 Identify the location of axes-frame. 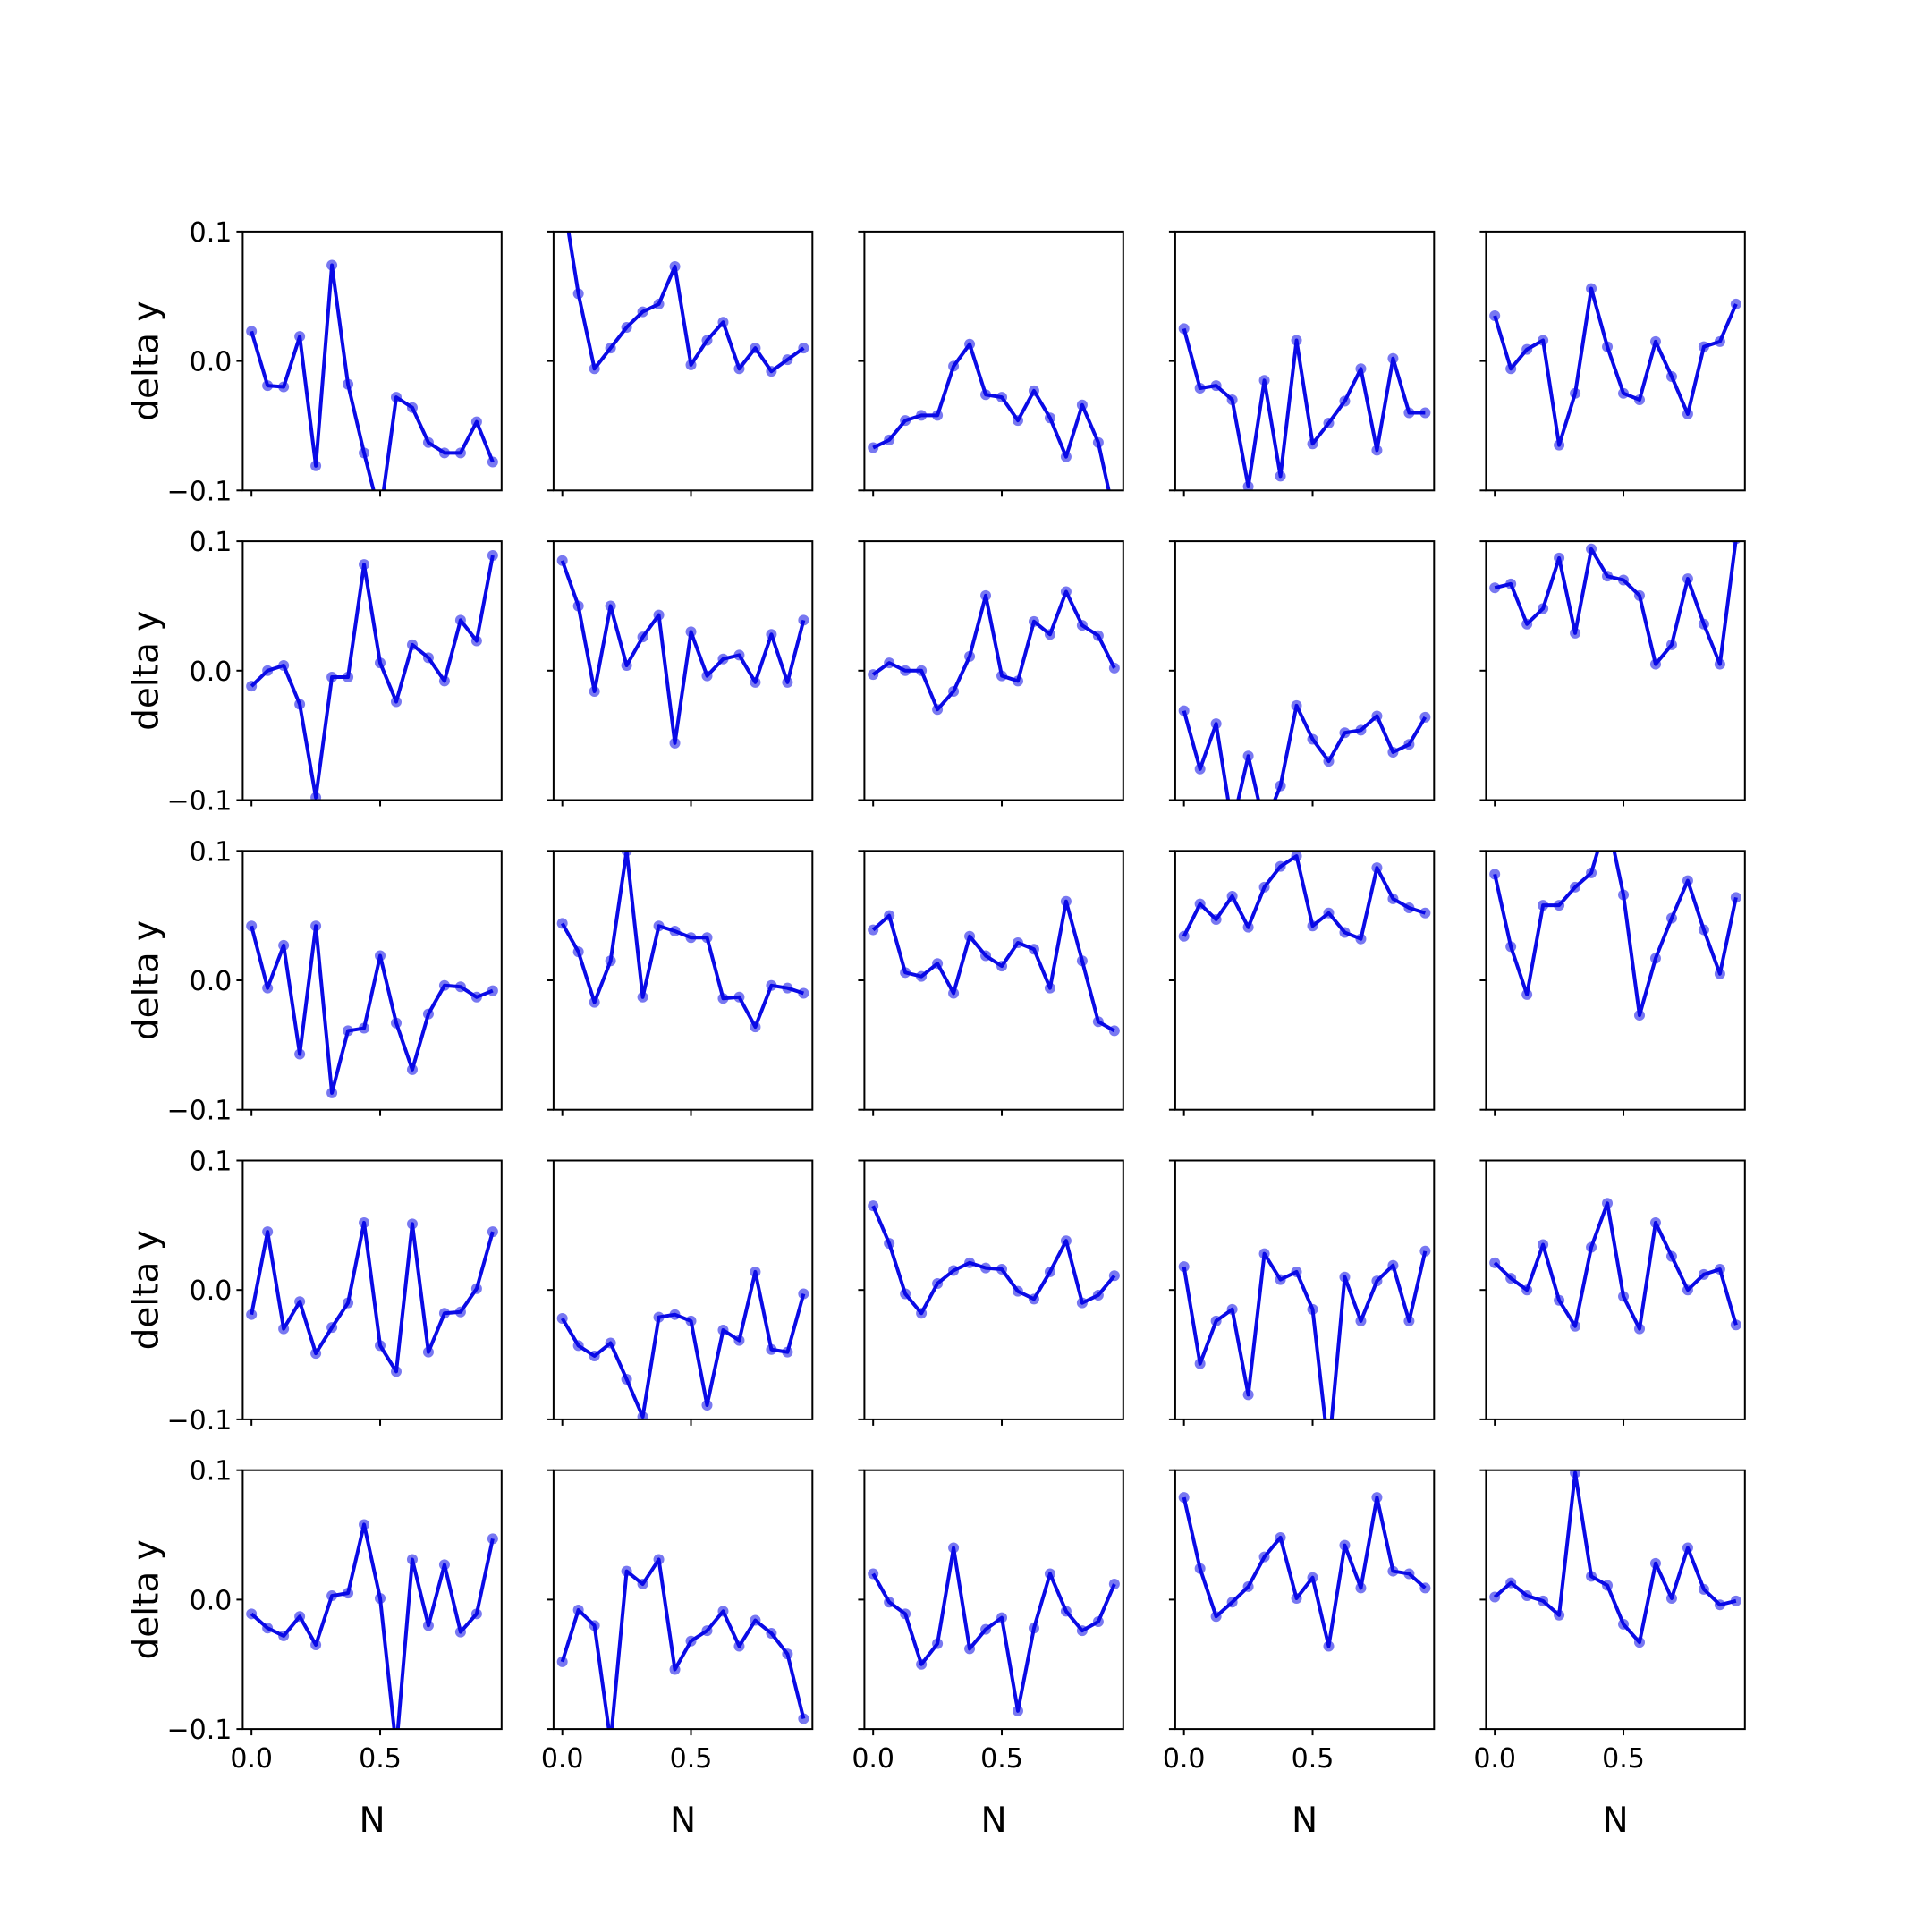
(1615, 670).